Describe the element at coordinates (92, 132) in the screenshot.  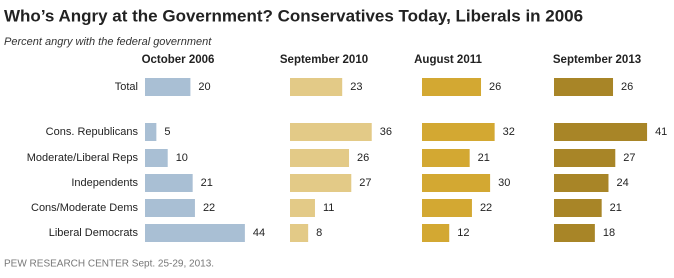
I see `category-label: Cons. Republicans` at that location.